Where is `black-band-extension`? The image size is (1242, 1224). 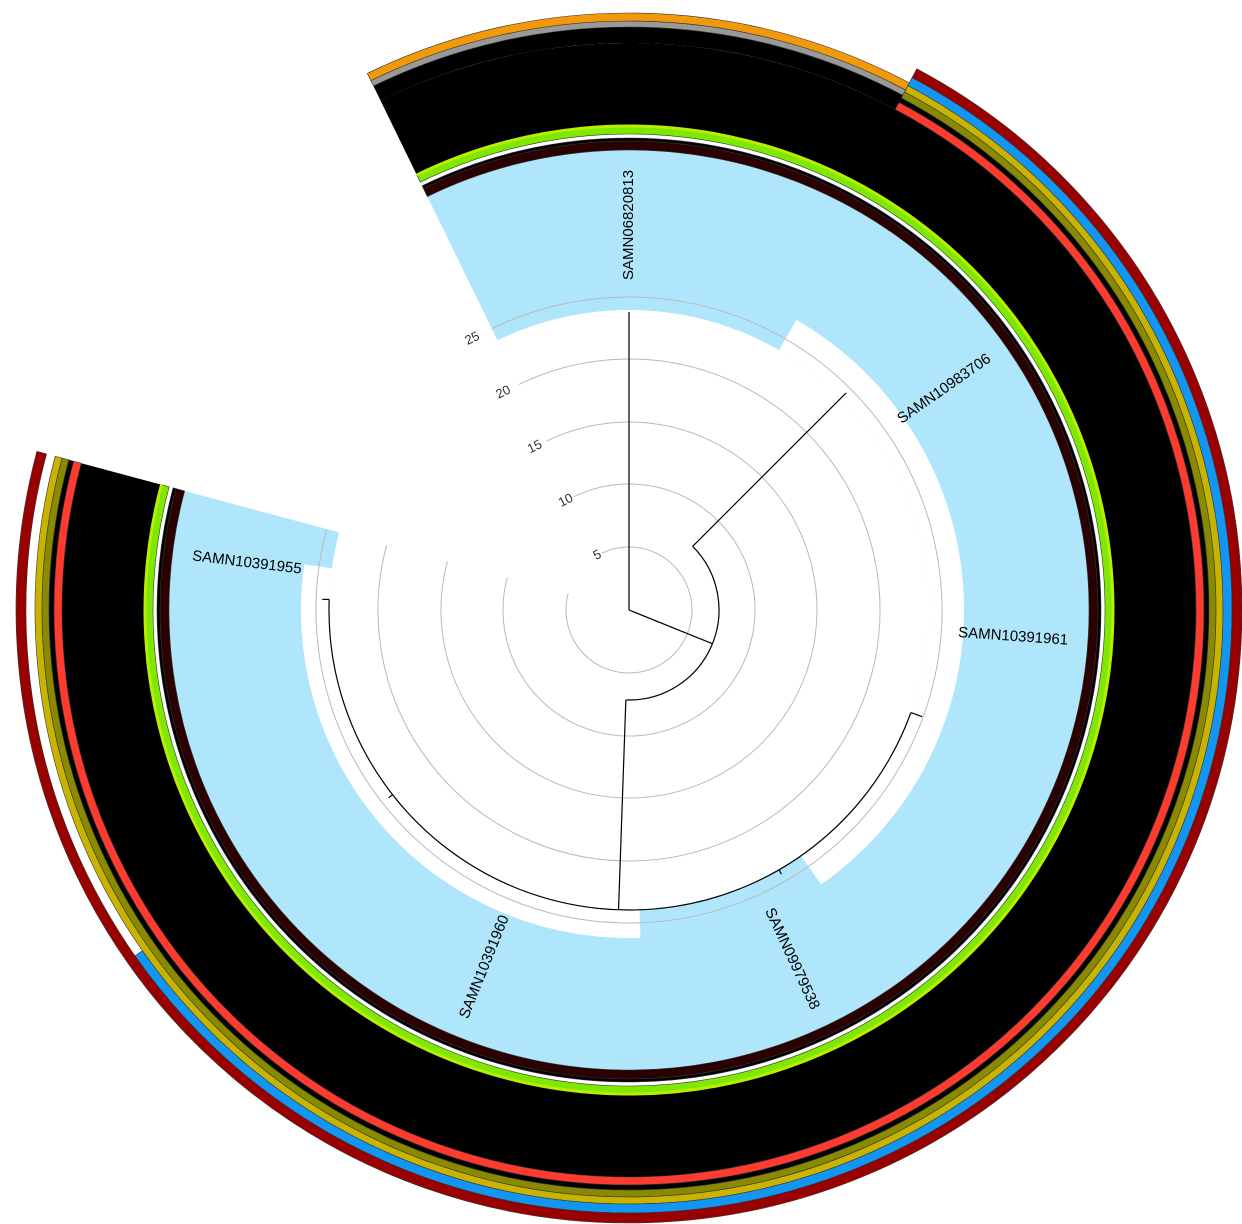
black-band-extension is located at coordinates (638, 68).